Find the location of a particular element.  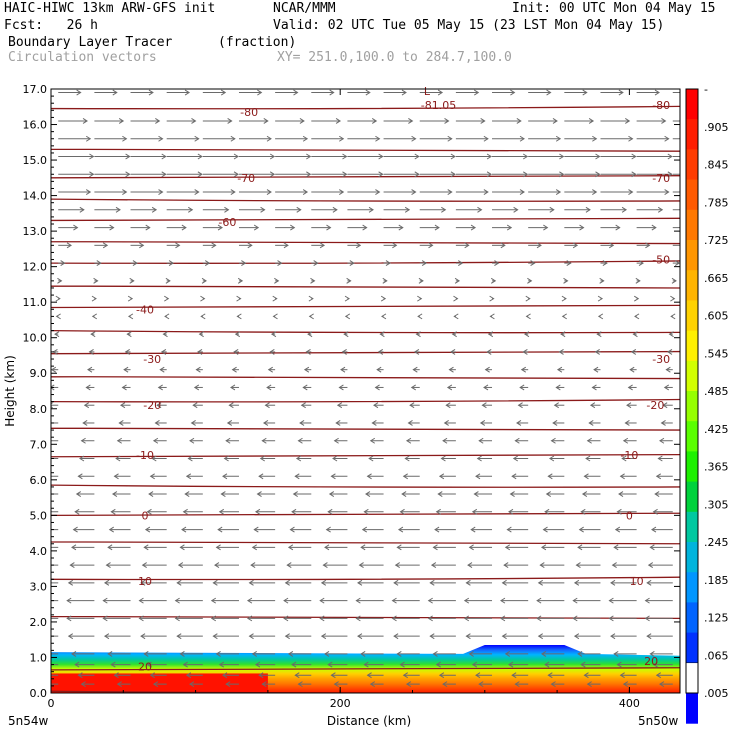

x-axis-title: Distance (km) is located at coordinates (369, 721).